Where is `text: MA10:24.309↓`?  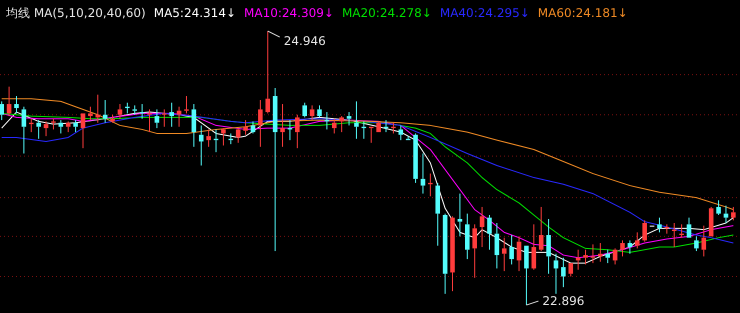 text: MA10:24.309↓ is located at coordinates (289, 13).